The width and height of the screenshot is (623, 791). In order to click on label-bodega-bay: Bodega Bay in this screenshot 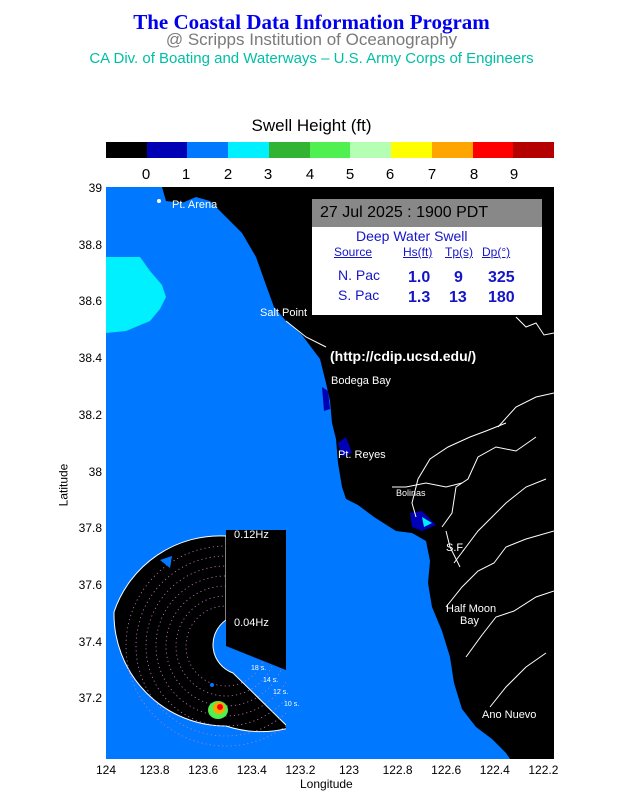, I will do `click(361, 381)`.